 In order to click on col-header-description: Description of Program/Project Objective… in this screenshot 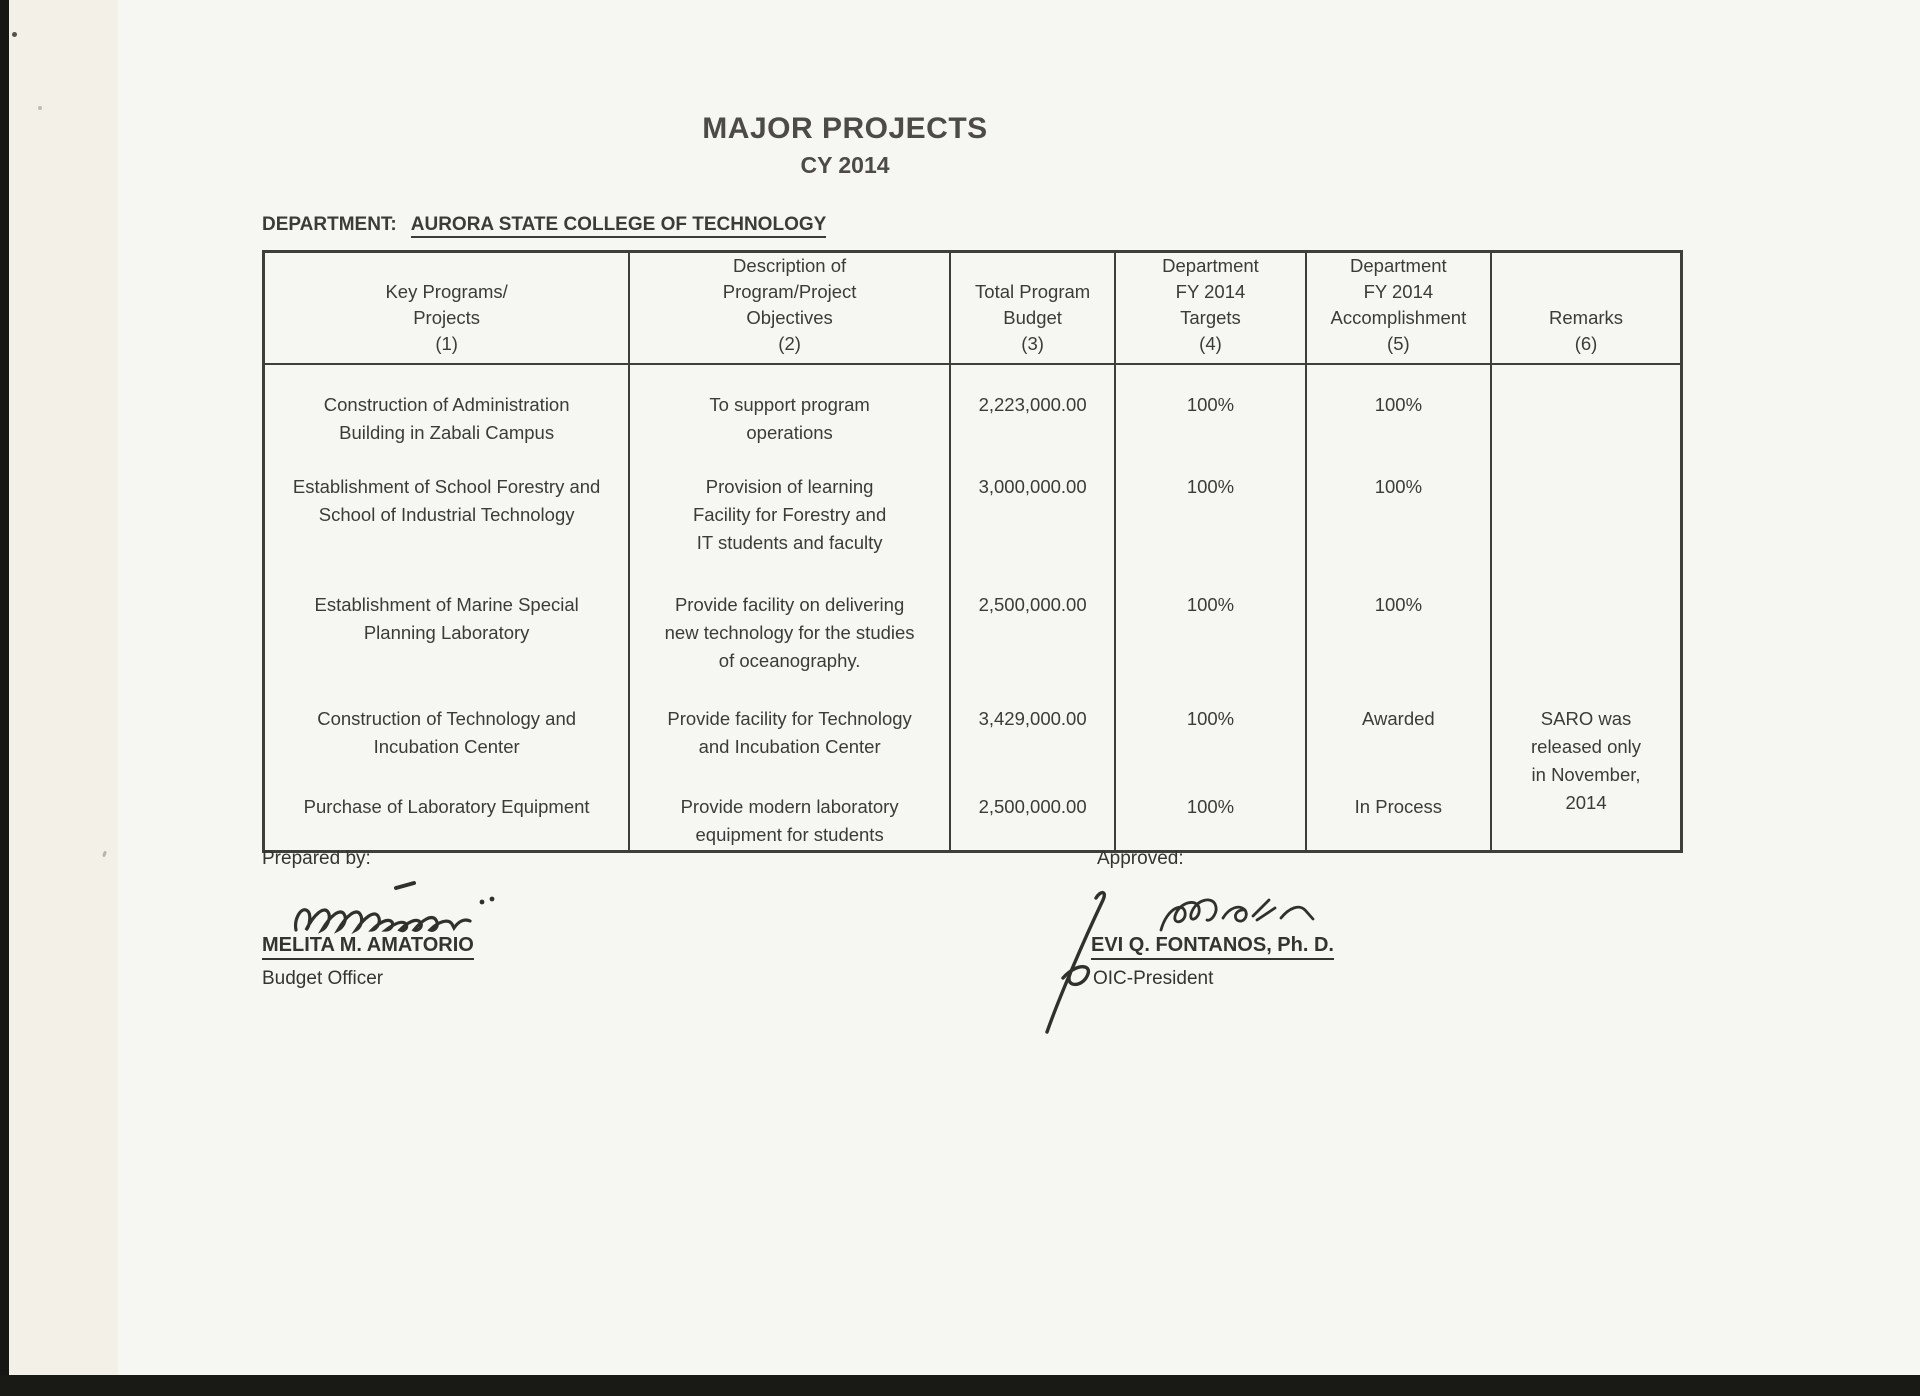, I will do `click(789, 307)`.